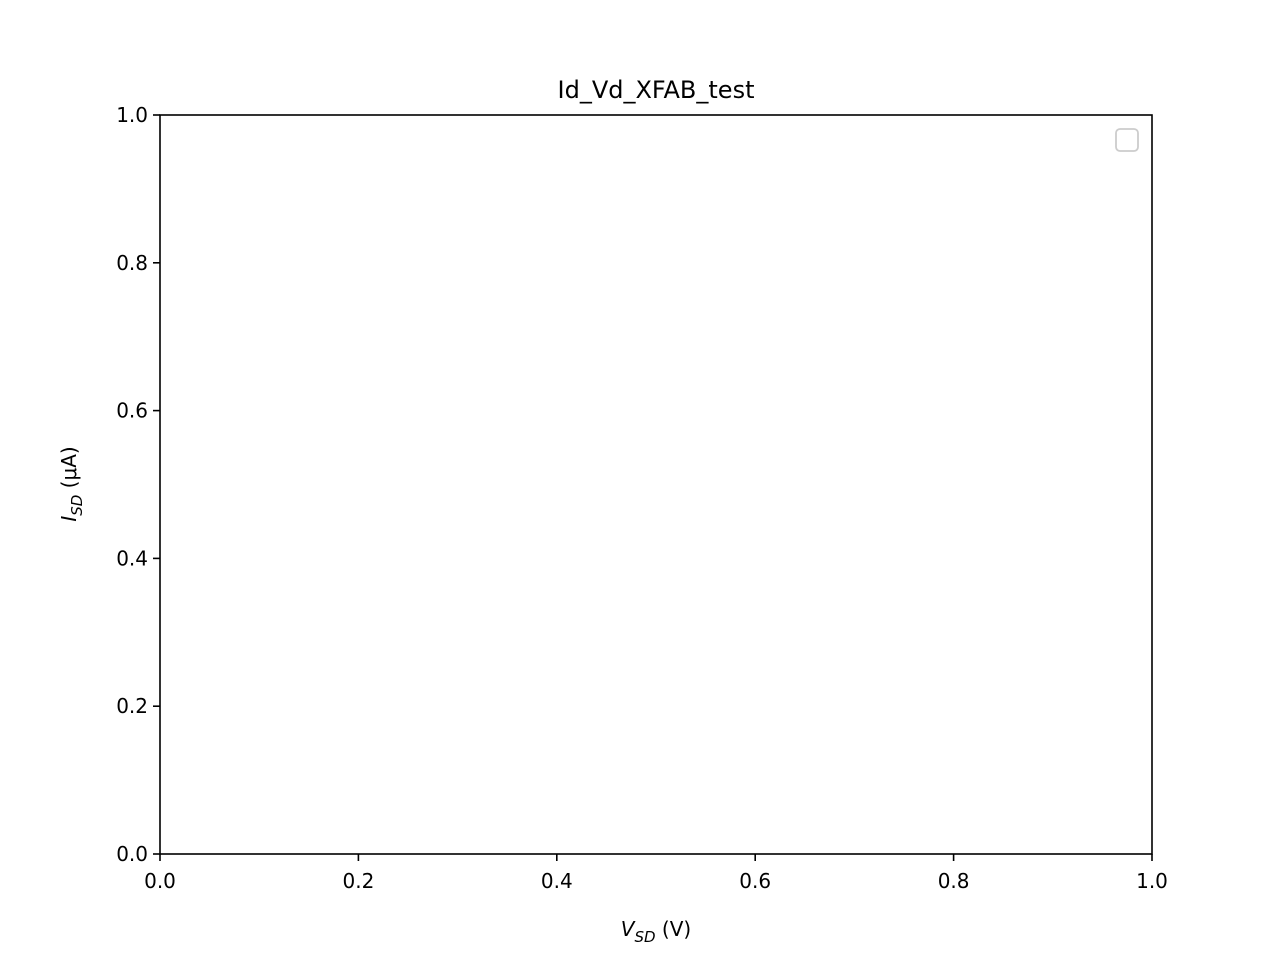  What do you see at coordinates (77, 505) in the screenshot?
I see `y-axis-label-subscript: SD` at bounding box center [77, 505].